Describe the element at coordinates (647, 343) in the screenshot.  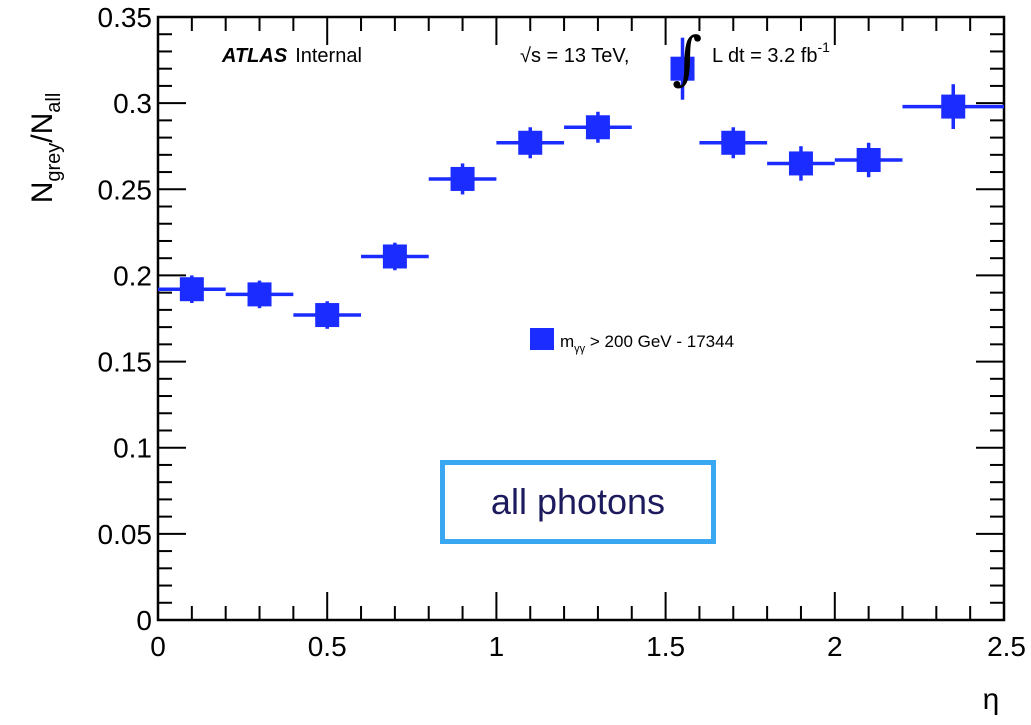
I see `legend-label: mγγ > 200 GeV - 17344` at that location.